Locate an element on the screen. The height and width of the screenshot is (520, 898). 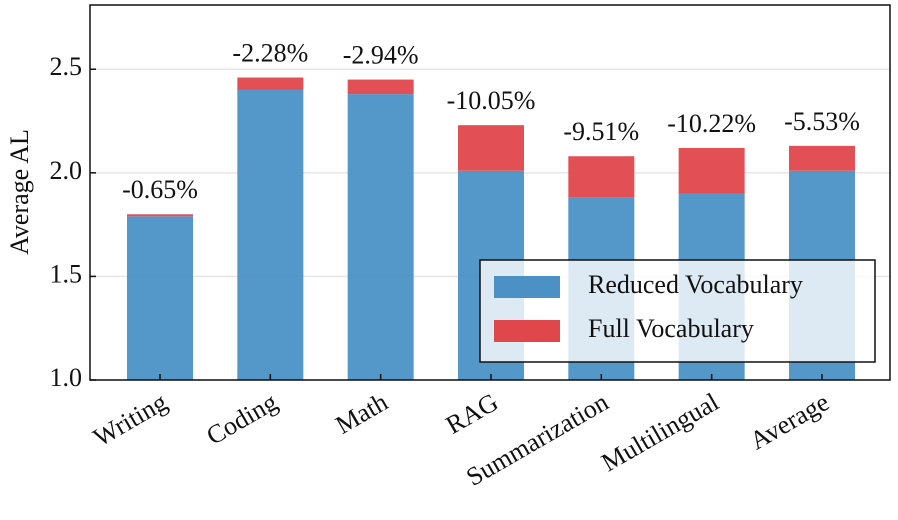
bar-label: -0.65% is located at coordinates (160, 189).